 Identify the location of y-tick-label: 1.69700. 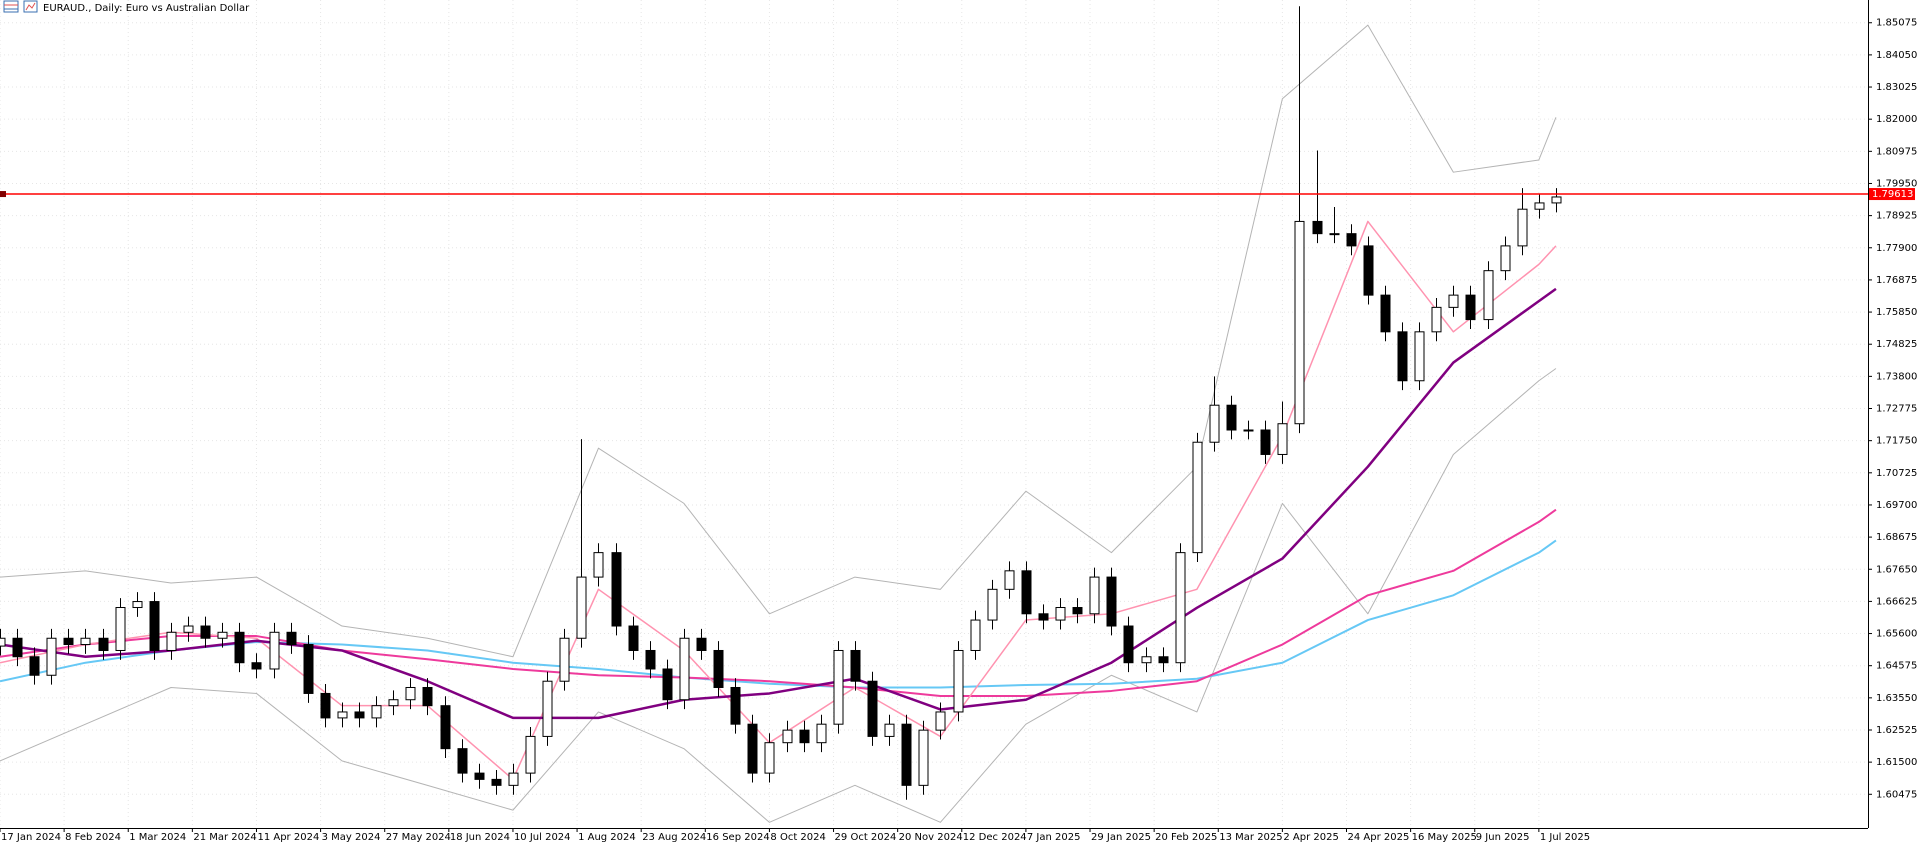
(1896, 505).